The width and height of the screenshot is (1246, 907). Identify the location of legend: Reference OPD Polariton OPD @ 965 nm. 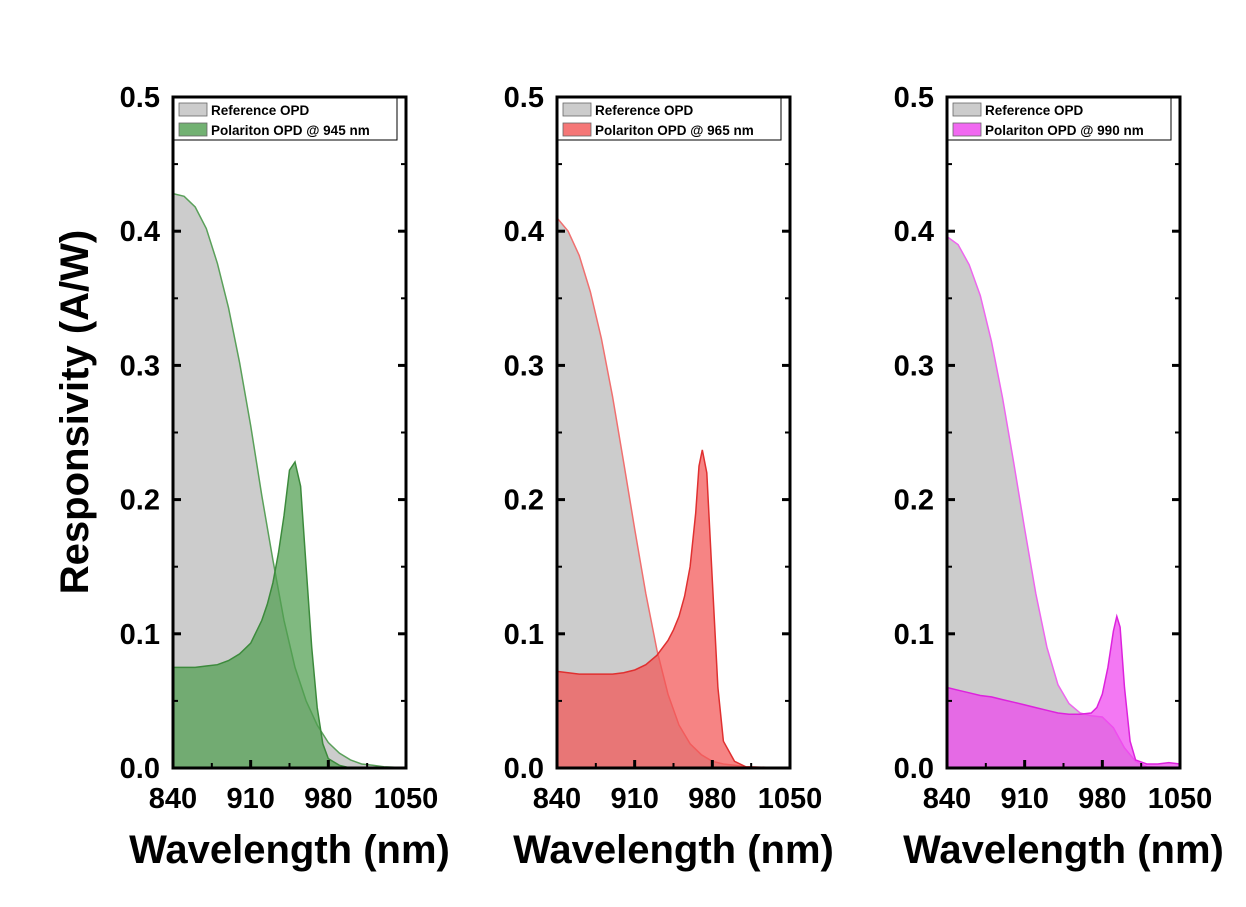
(669, 119).